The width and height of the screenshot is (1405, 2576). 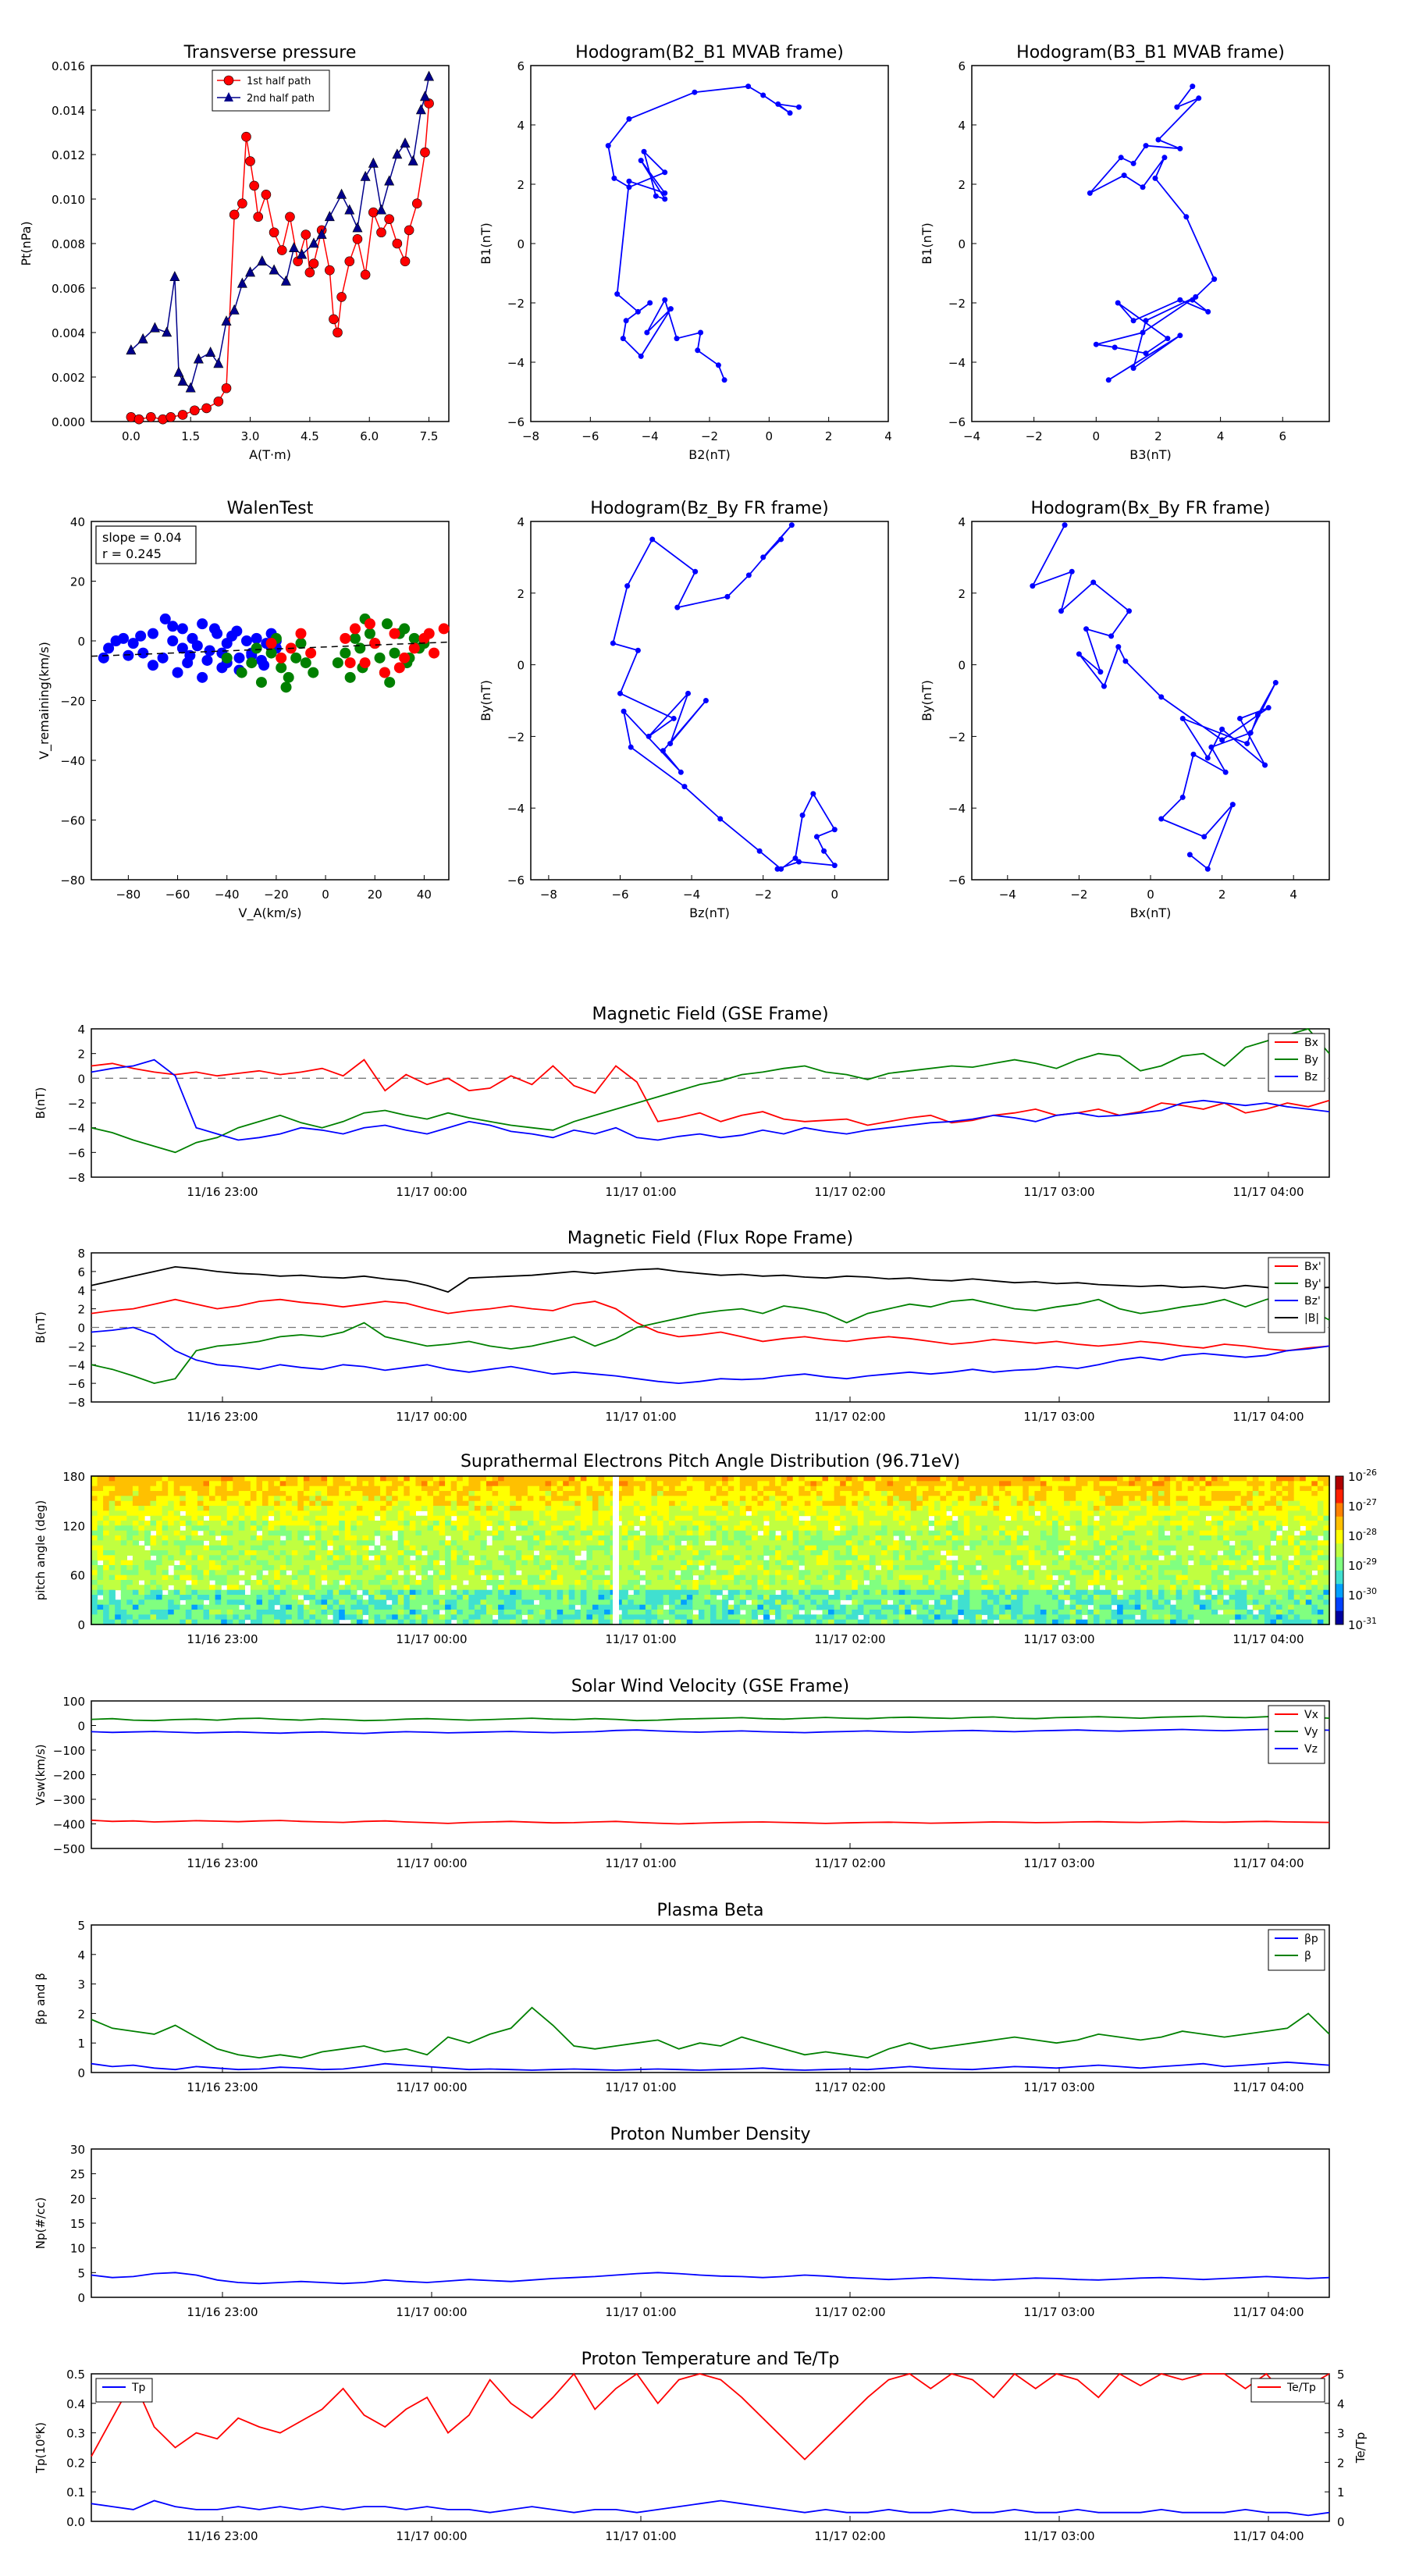 What do you see at coordinates (254, 185) in the screenshot?
I see `tp-point` at bounding box center [254, 185].